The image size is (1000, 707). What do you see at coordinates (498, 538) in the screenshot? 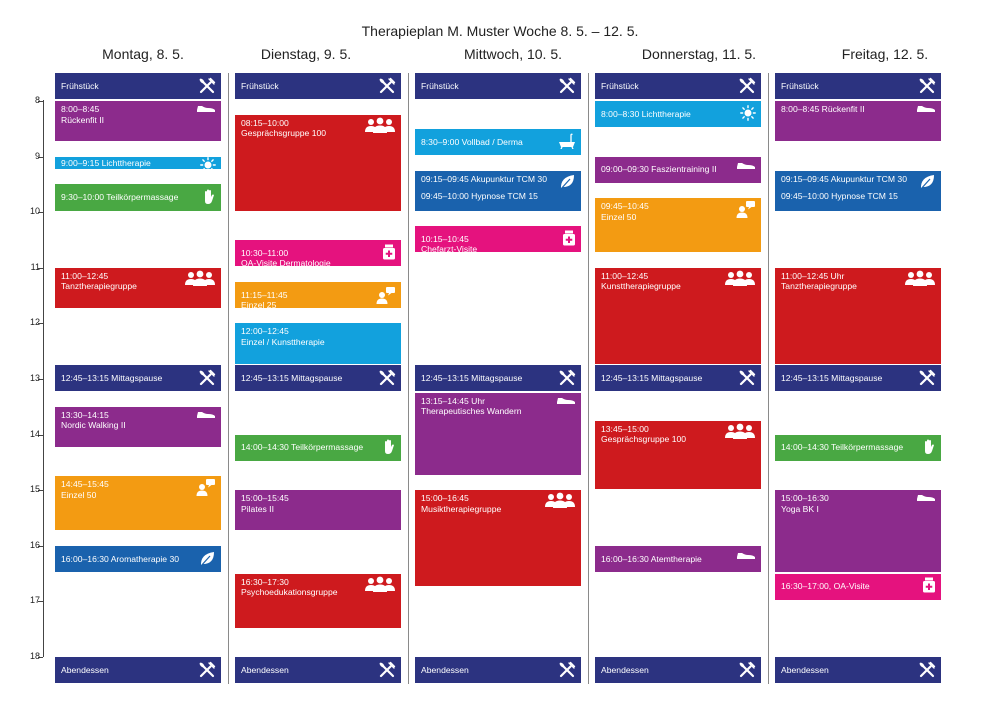
I see `event-block: 15:00–16:45 Musiktherapiegruppe` at bounding box center [498, 538].